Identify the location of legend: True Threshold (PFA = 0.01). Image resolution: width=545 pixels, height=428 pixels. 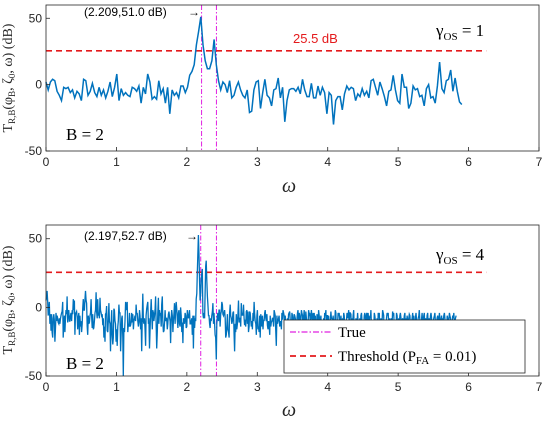
(404, 346).